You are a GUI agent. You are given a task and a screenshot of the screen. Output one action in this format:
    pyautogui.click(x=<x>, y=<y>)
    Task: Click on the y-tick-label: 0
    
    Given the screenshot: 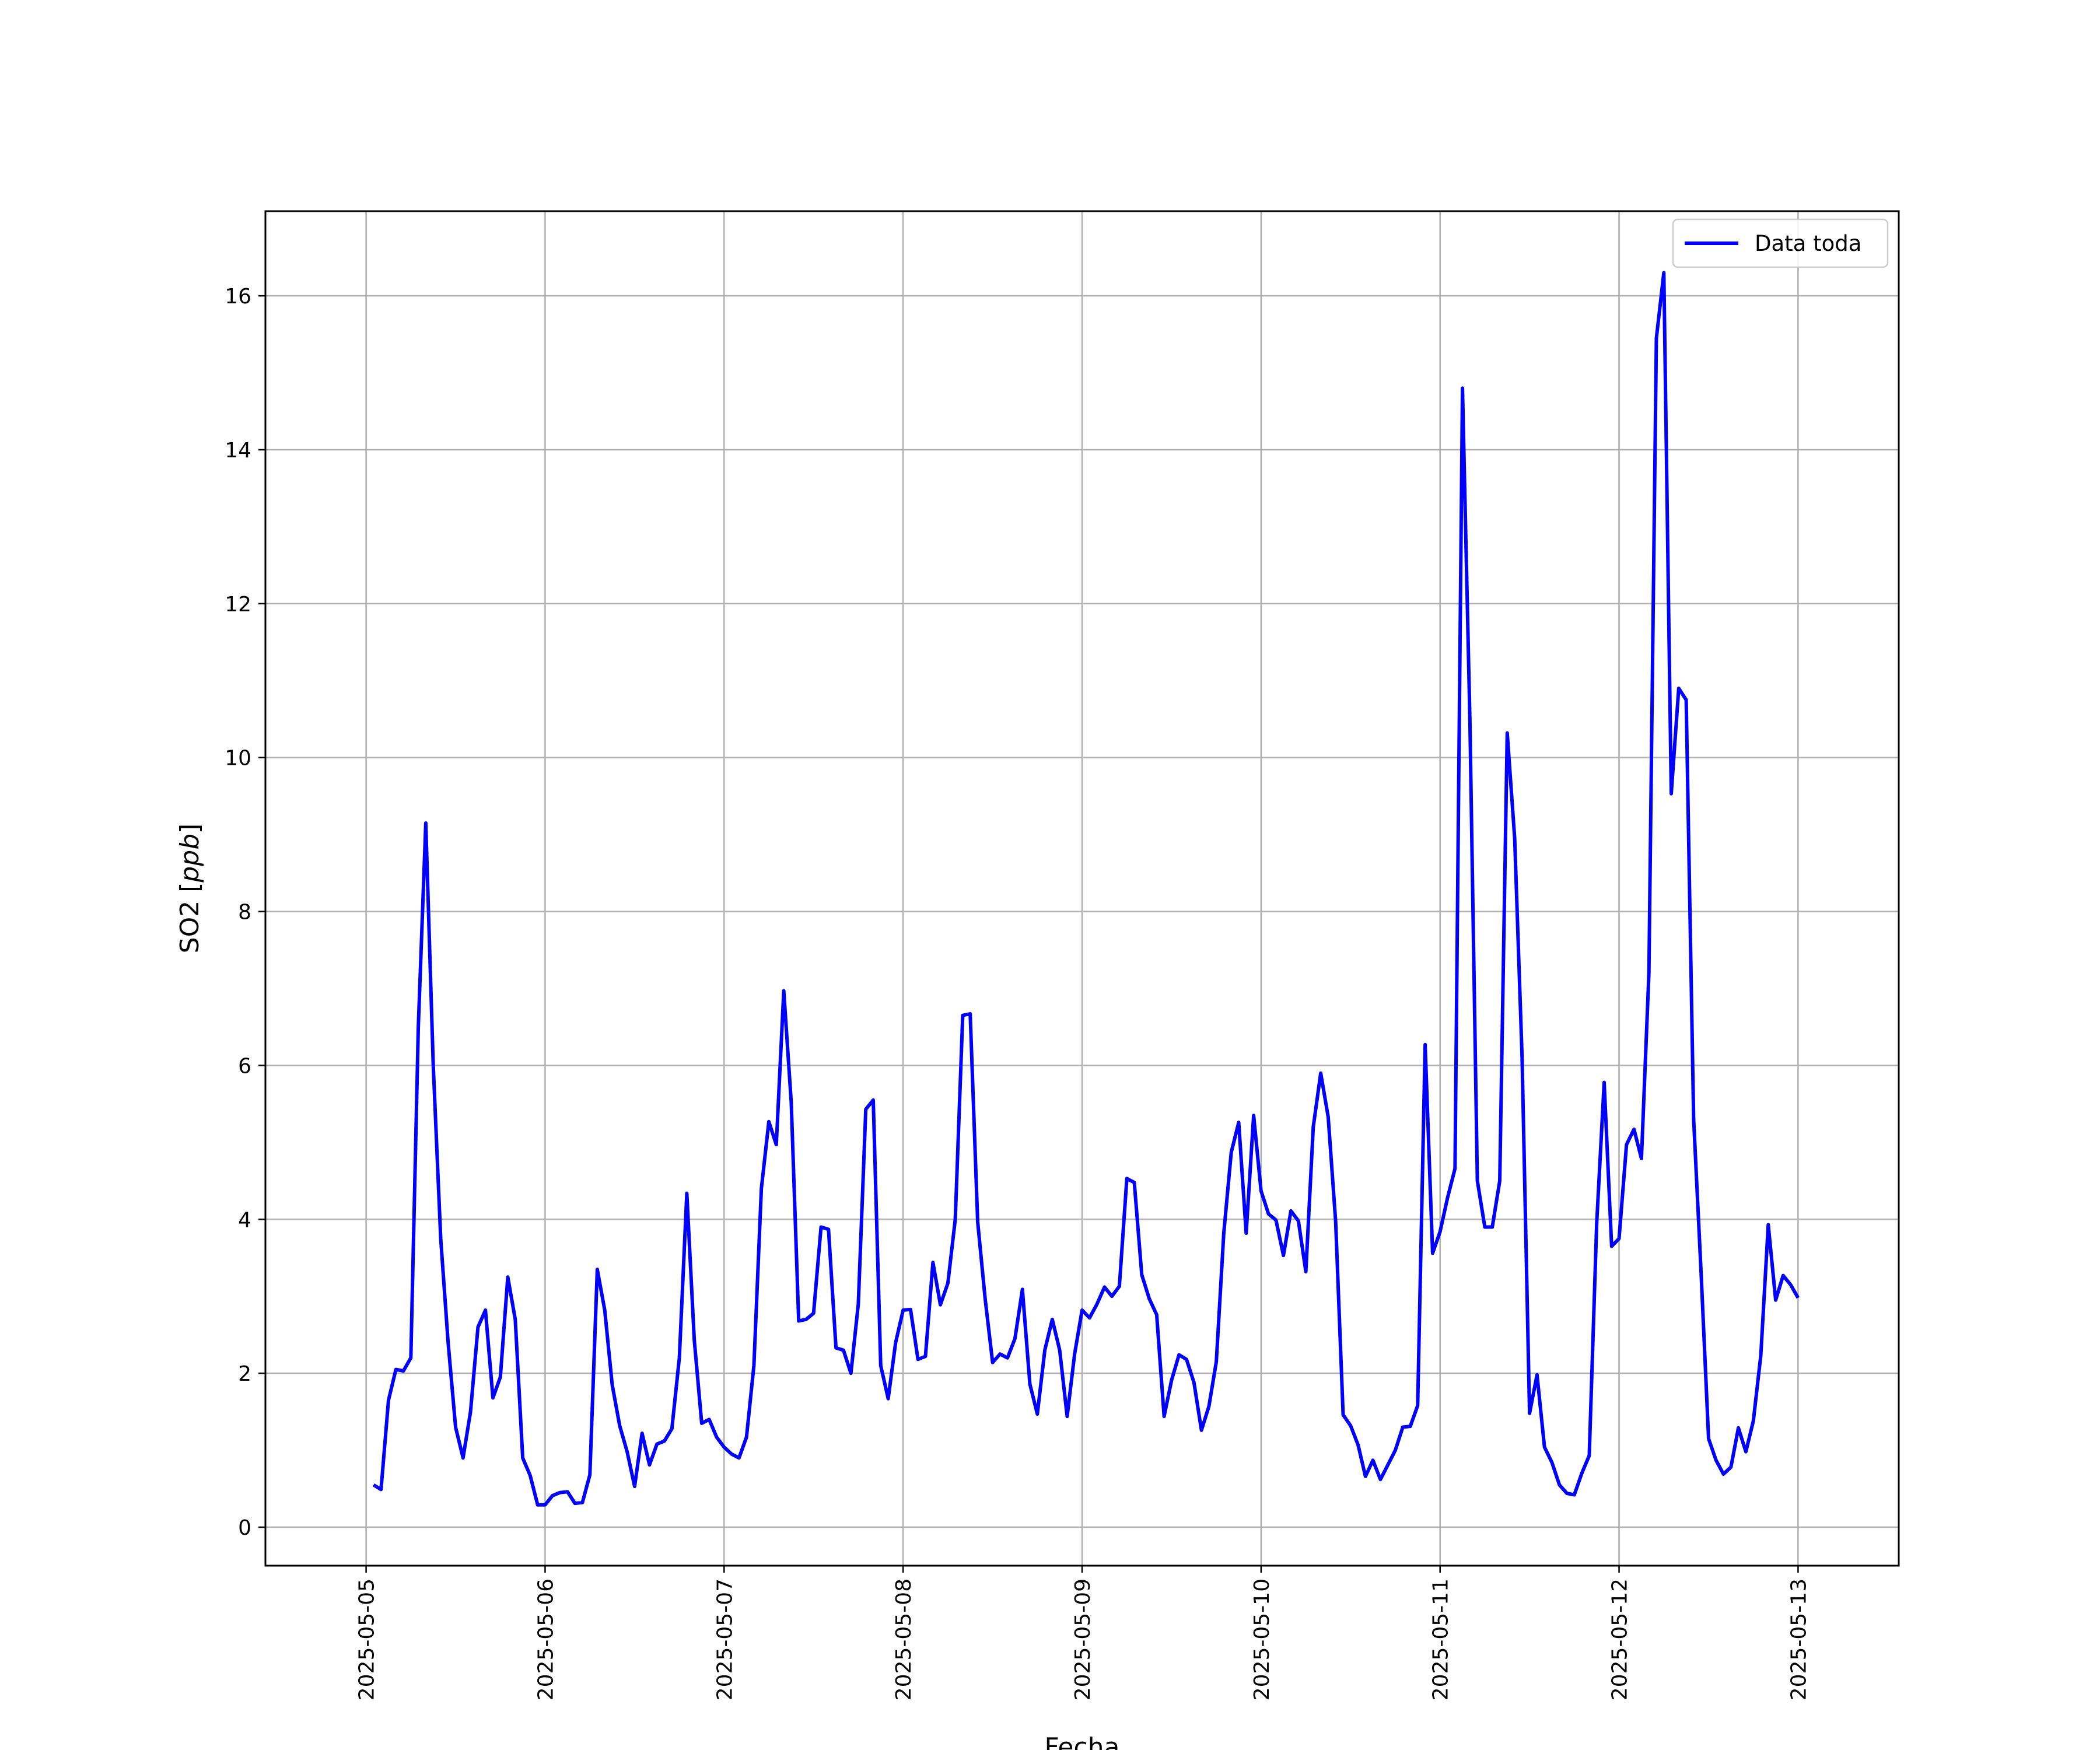 What is the action you would take?
    pyautogui.click(x=244, y=1528)
    